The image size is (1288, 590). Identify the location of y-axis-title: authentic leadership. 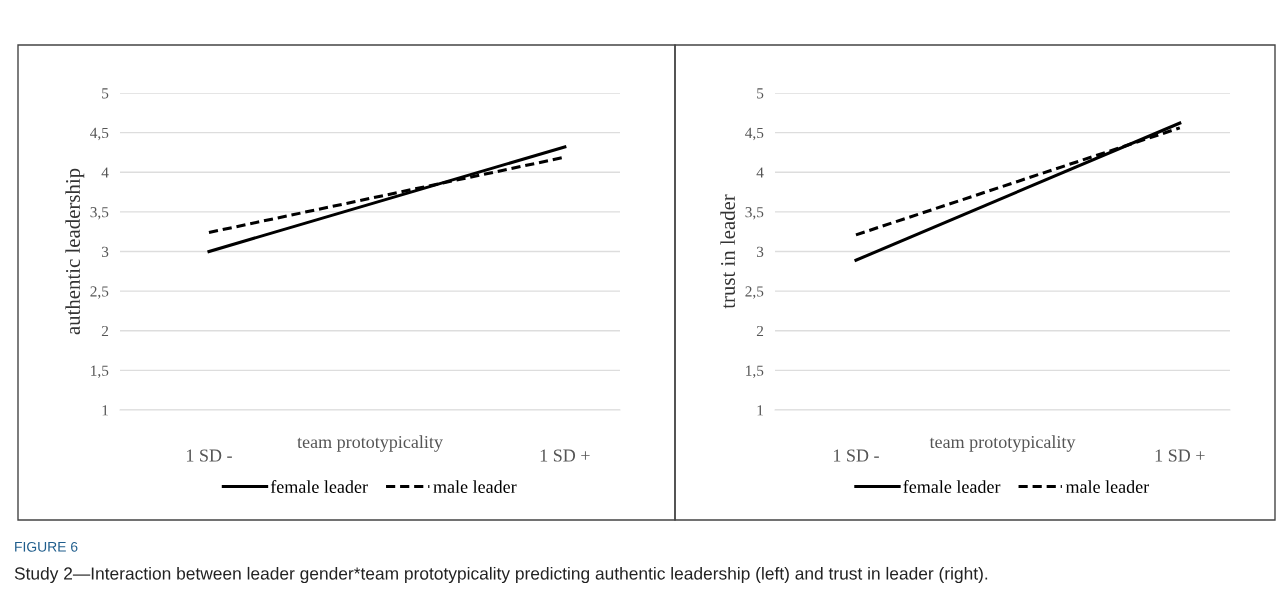
(75, 251).